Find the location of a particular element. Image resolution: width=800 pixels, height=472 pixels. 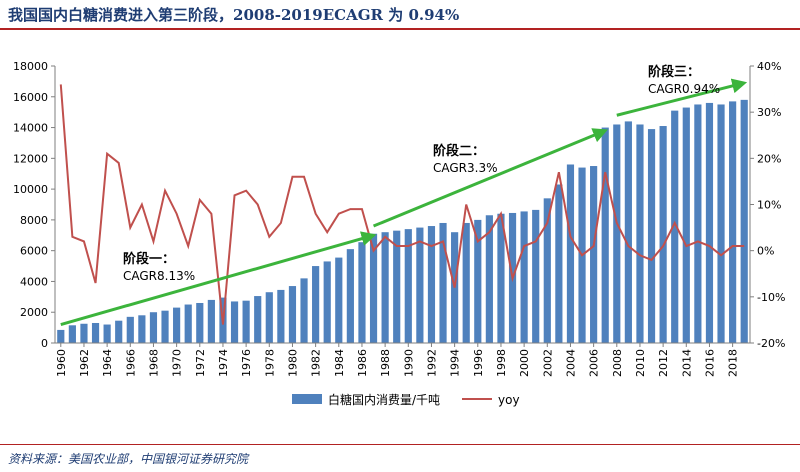

x-tick-label: 1978 is located at coordinates (269, 363).